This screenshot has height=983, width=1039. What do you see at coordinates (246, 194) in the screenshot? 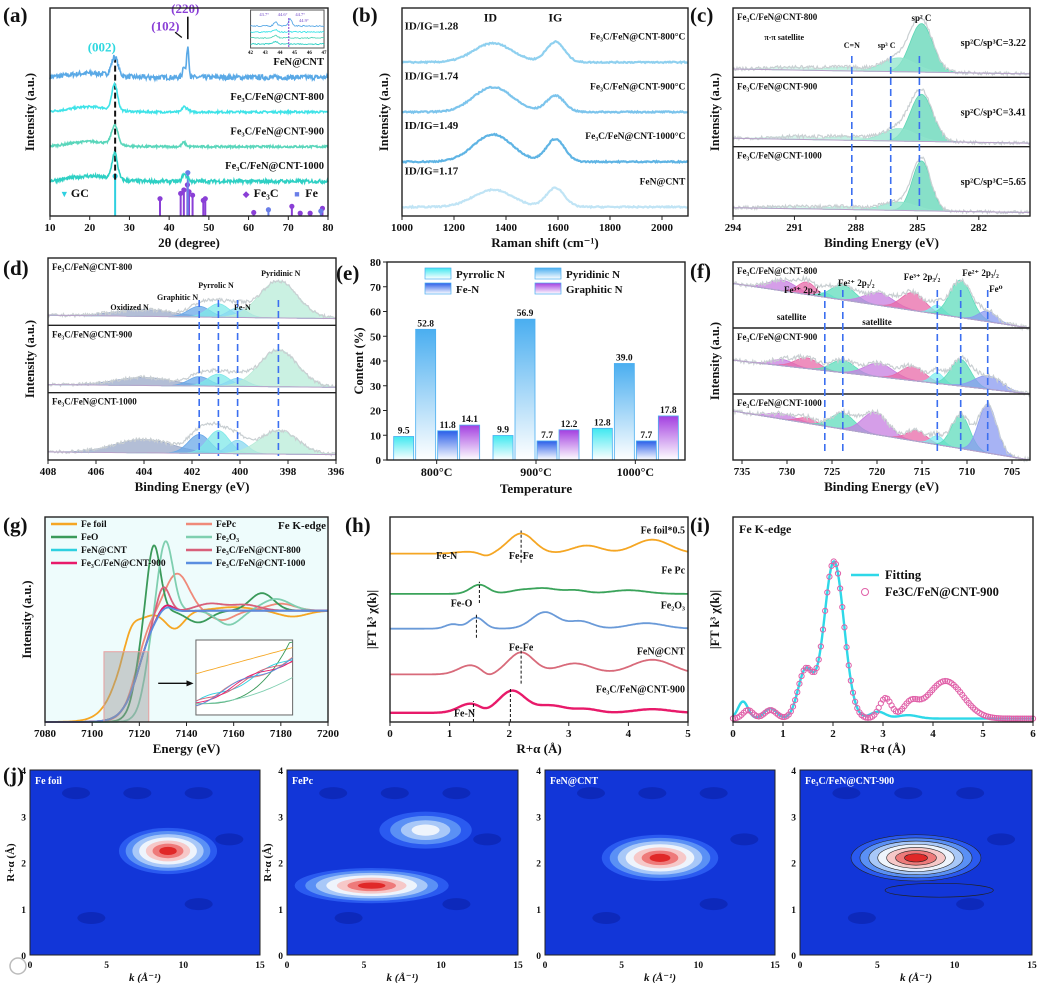
I see `legend-marker-icon: ◆` at bounding box center [246, 194].